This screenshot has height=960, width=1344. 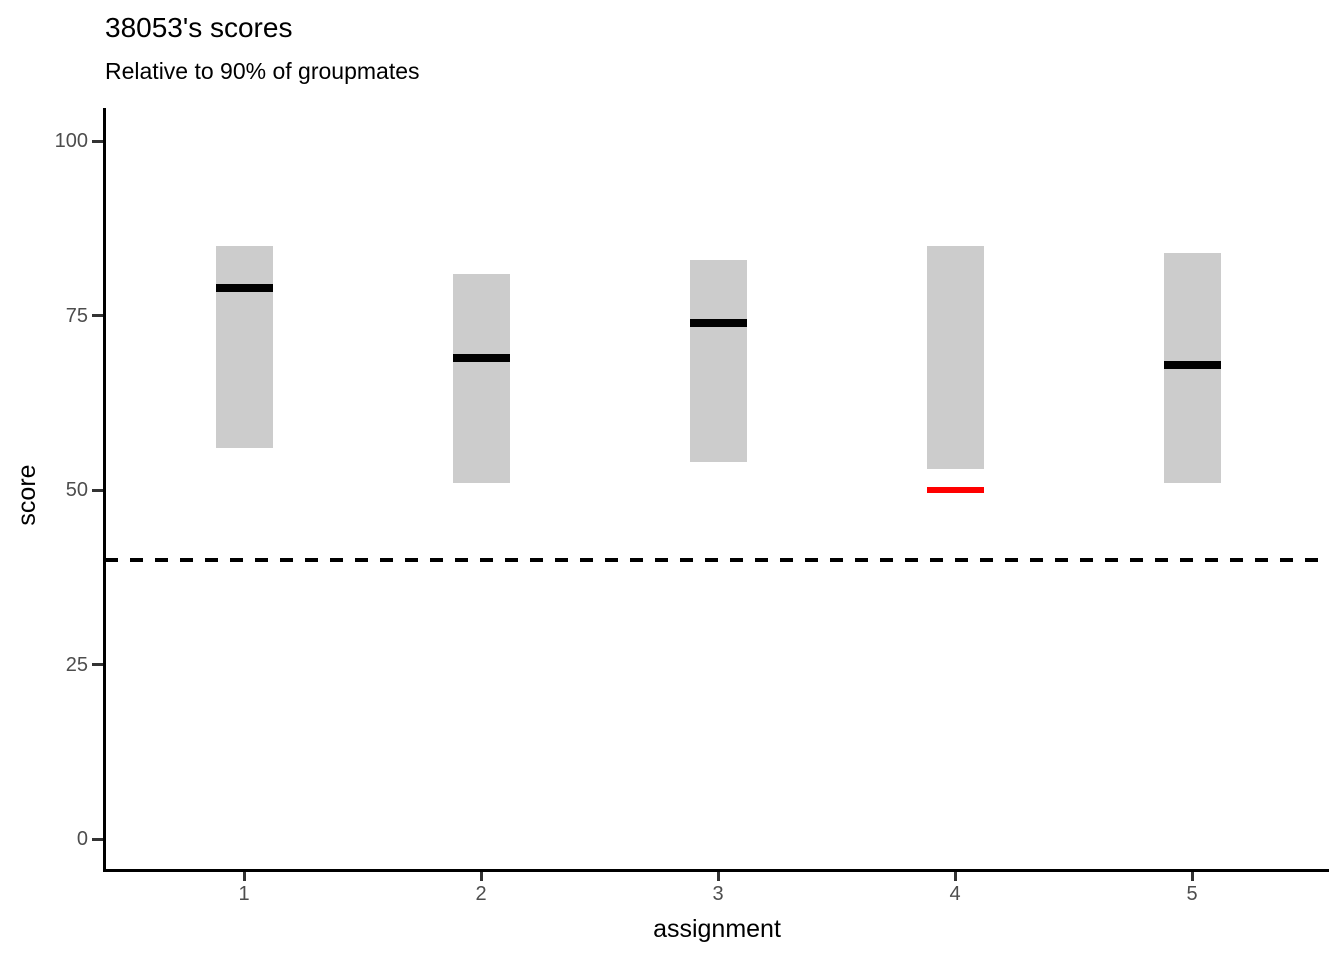 I want to click on x-tick-label: 4, so click(x=955, y=894).